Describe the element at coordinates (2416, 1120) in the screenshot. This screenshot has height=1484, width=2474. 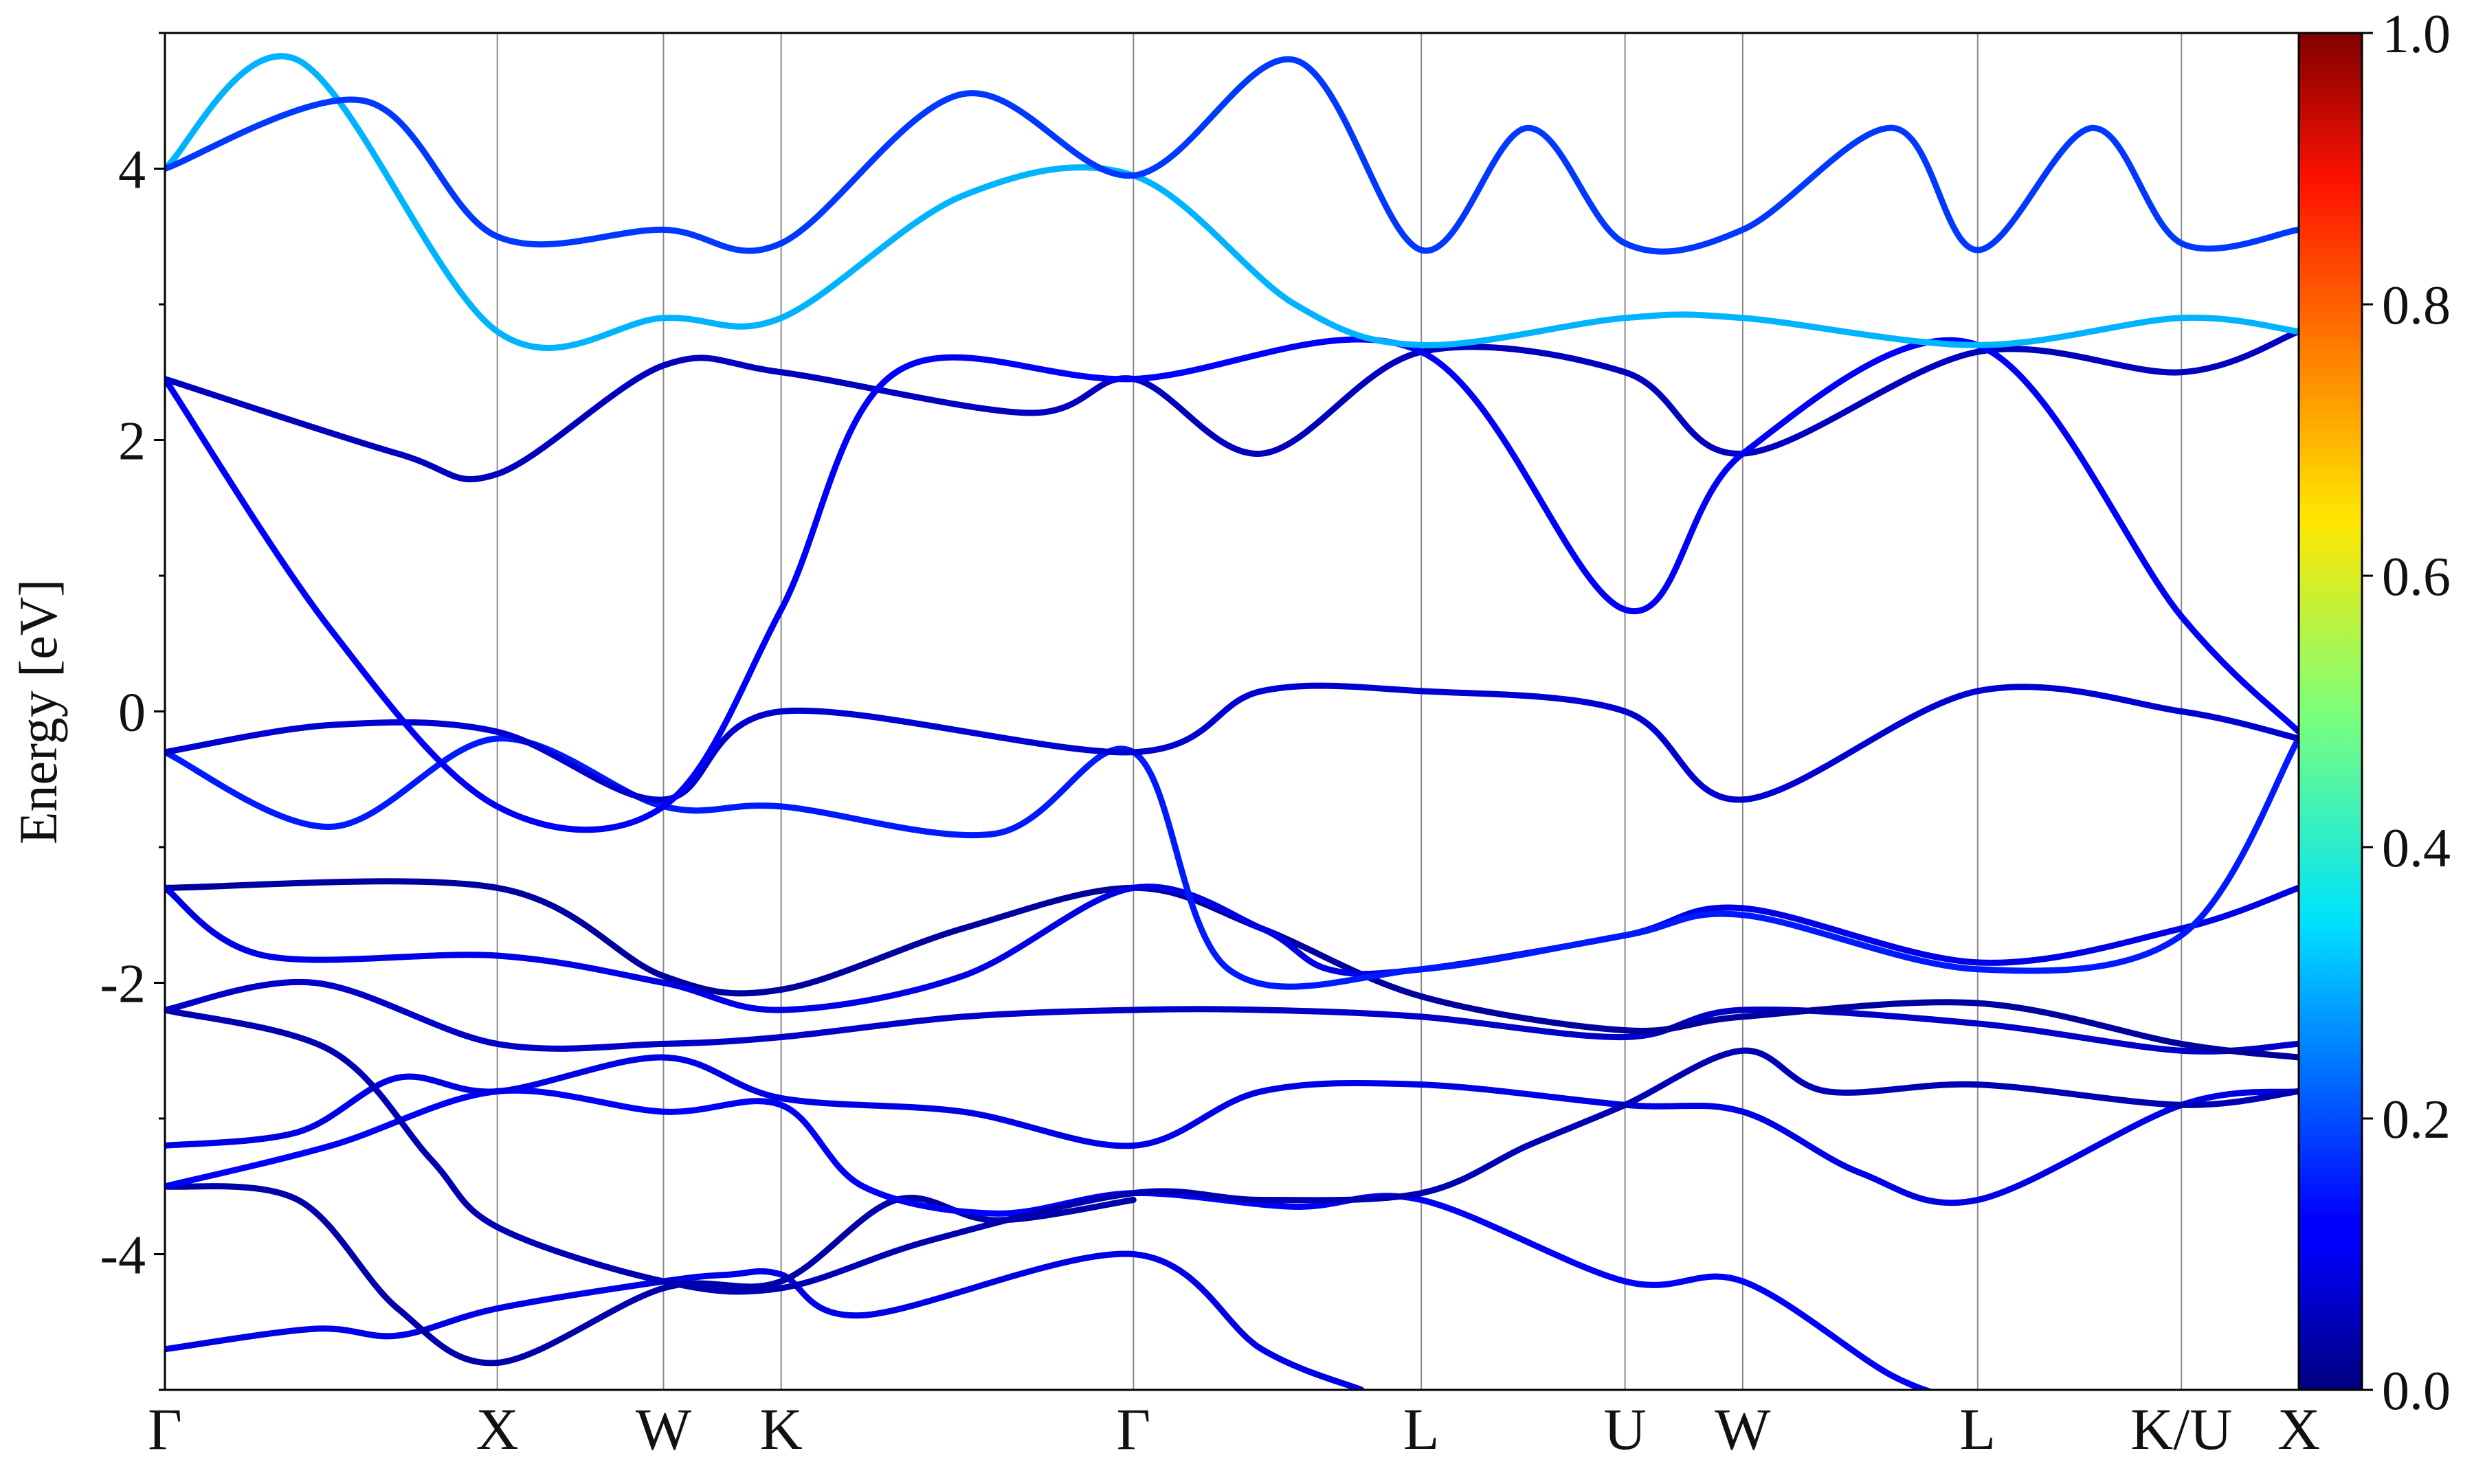
I see `colorbar-tick-label: 0.2` at that location.